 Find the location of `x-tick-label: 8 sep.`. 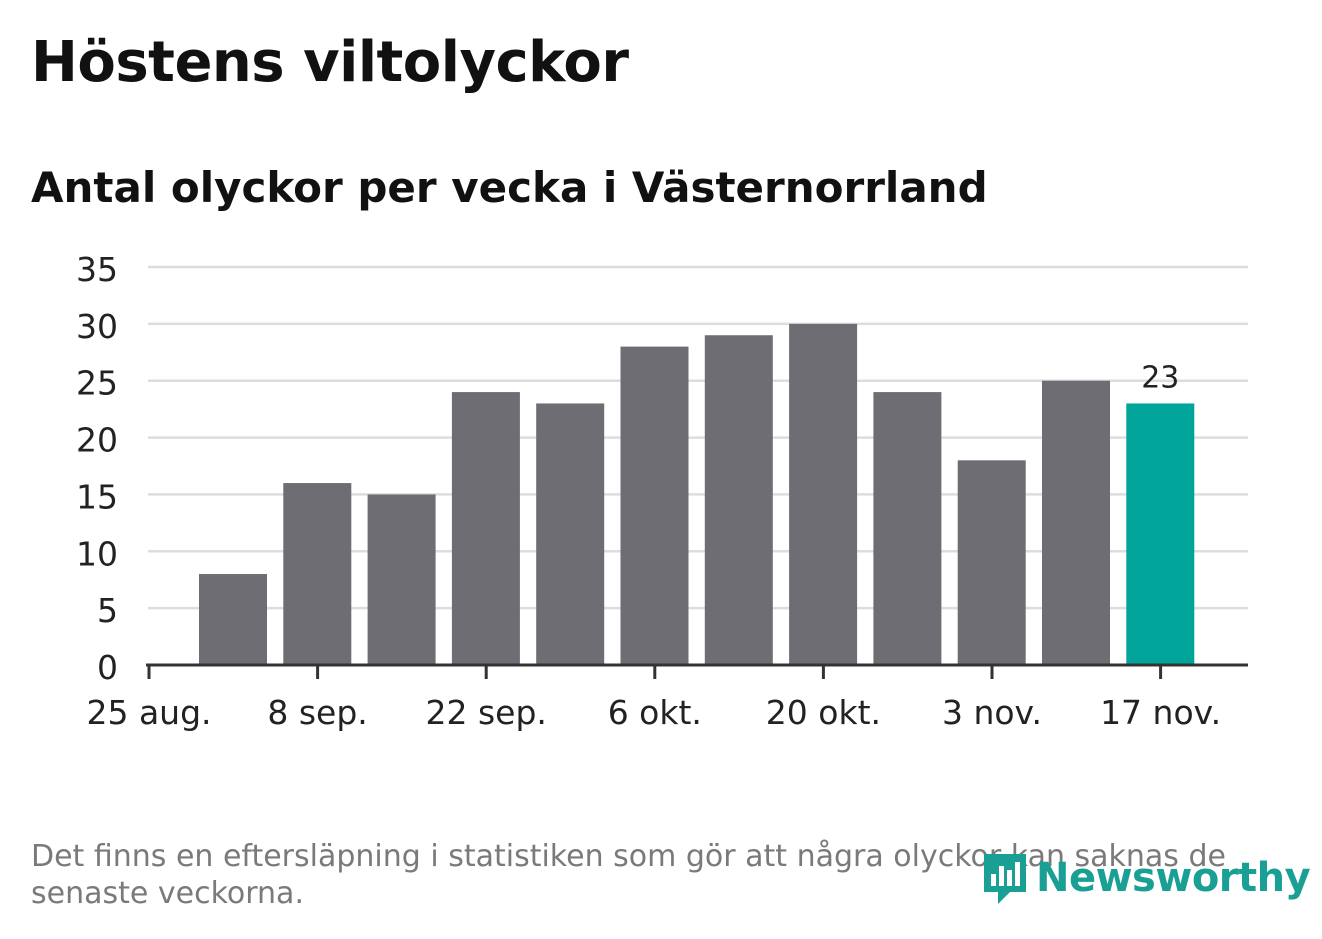

x-tick-label: 8 sep. is located at coordinates (317, 712).